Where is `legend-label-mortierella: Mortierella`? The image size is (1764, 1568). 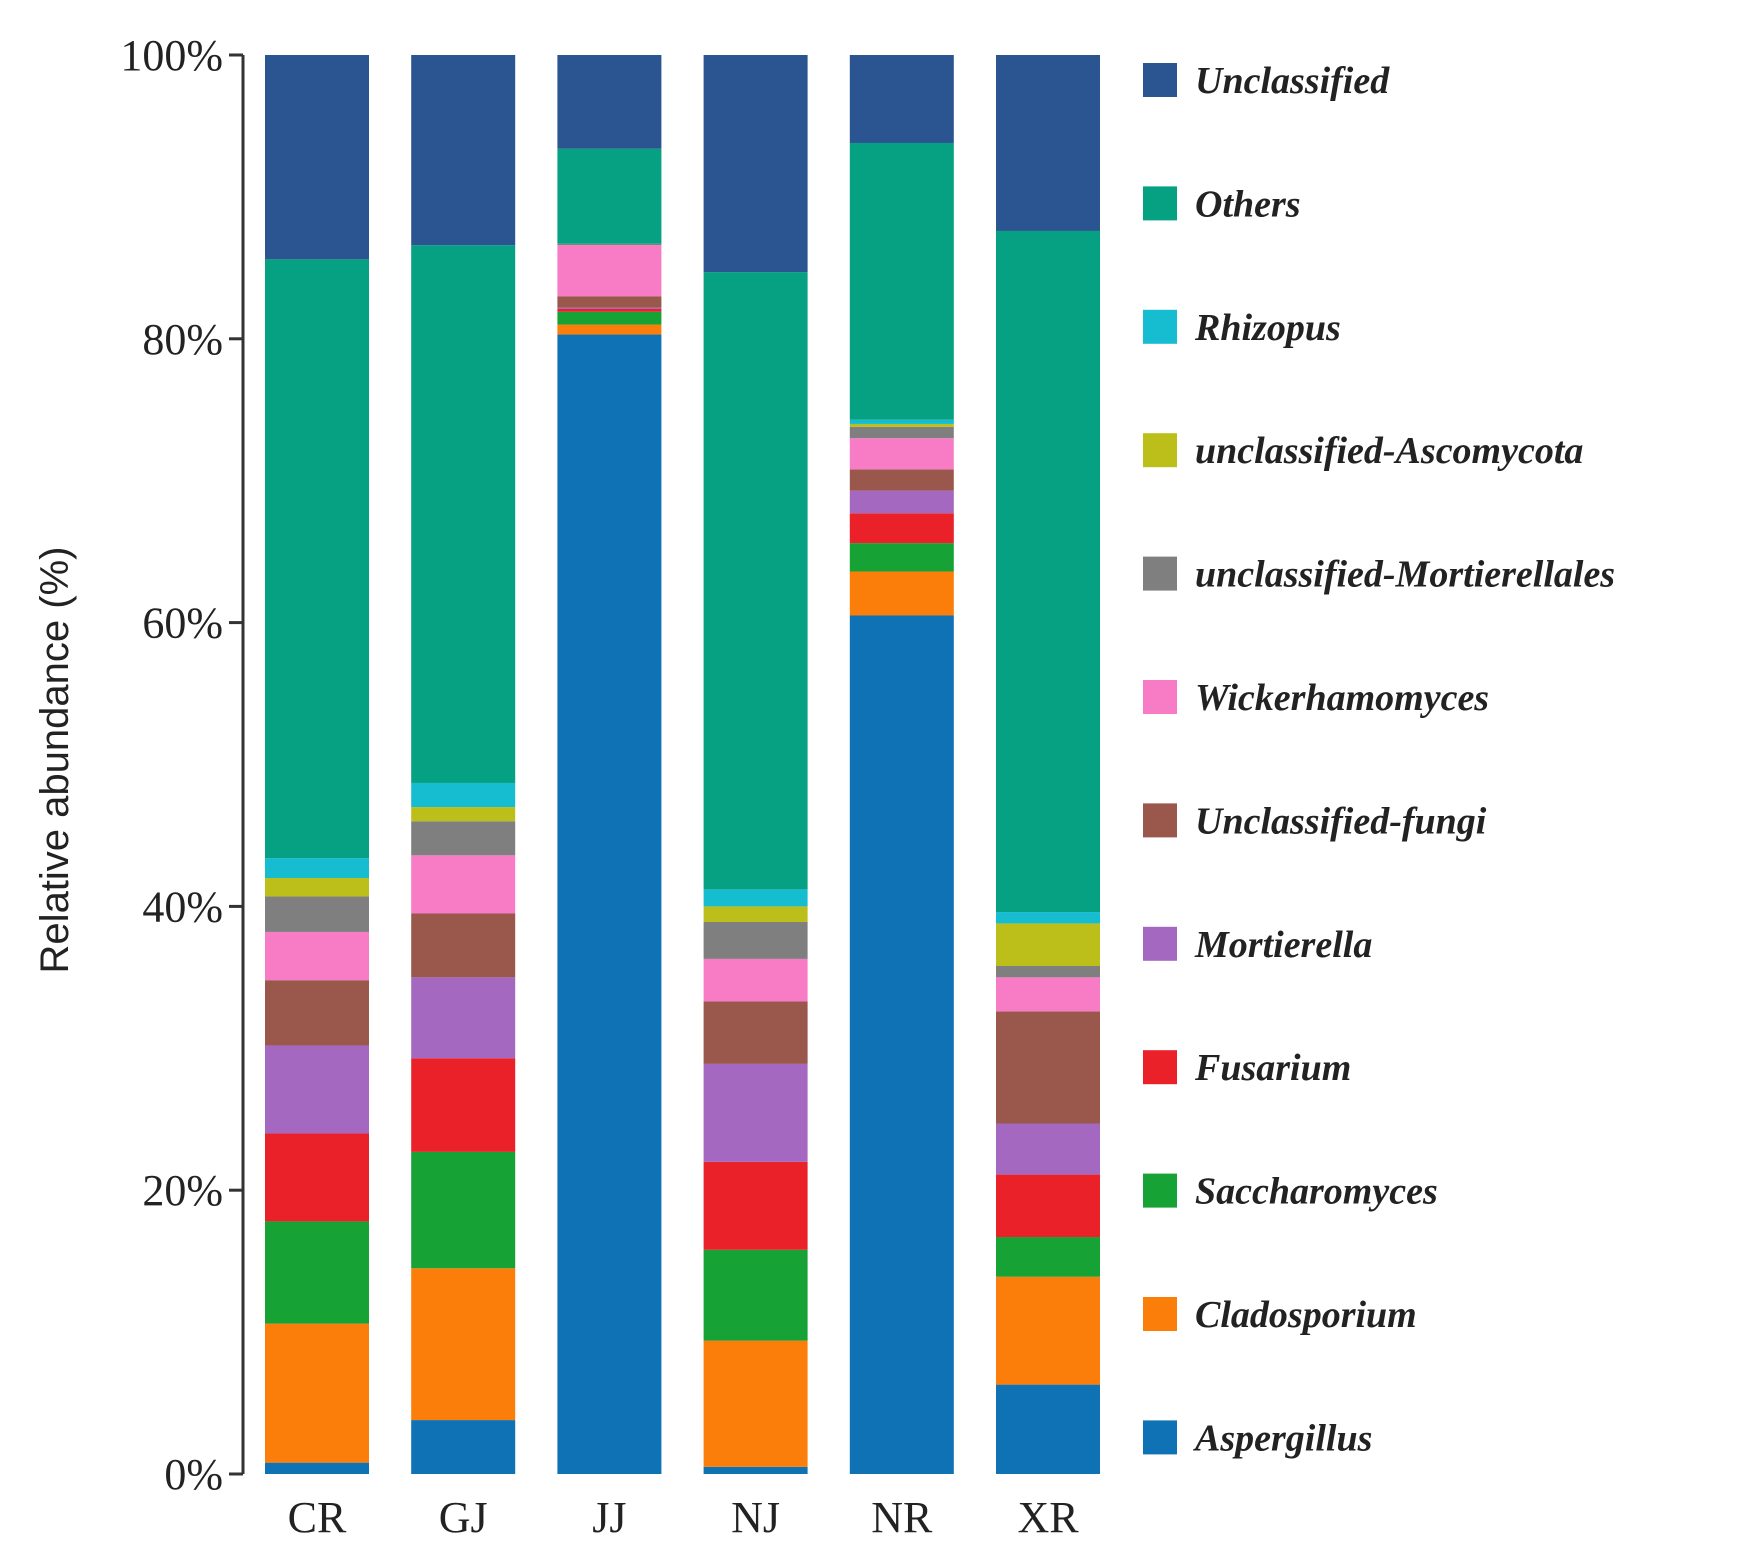
legend-label-mortierella: Mortierella is located at coordinates (1283, 945).